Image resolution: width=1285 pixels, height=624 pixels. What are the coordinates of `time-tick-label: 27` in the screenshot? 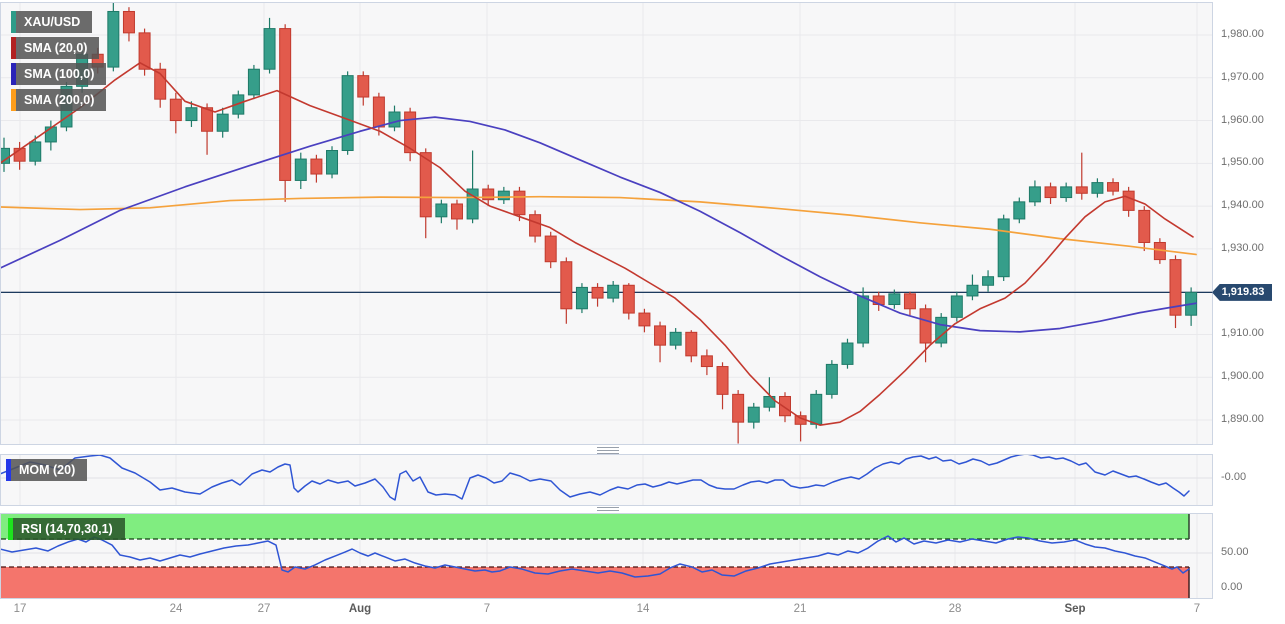 It's located at (264, 609).